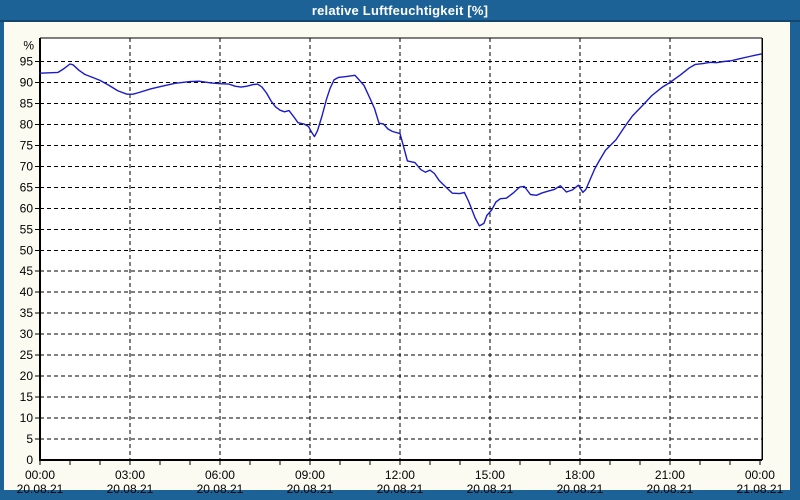 The height and width of the screenshot is (500, 800). I want to click on window-frame-bottom, so click(400, 495).